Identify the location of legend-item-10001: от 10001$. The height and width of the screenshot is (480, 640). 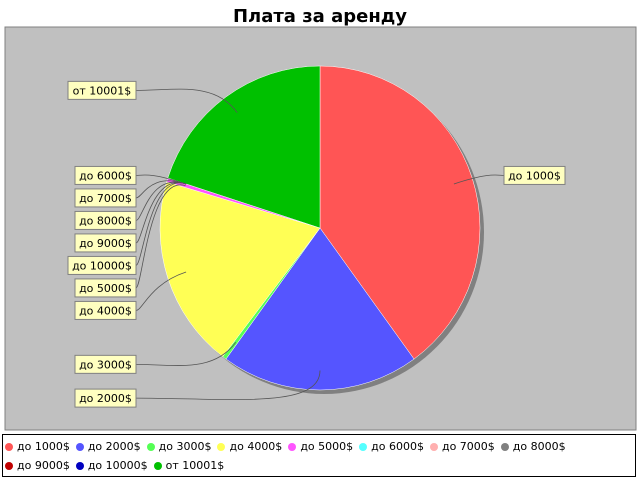
(189, 465).